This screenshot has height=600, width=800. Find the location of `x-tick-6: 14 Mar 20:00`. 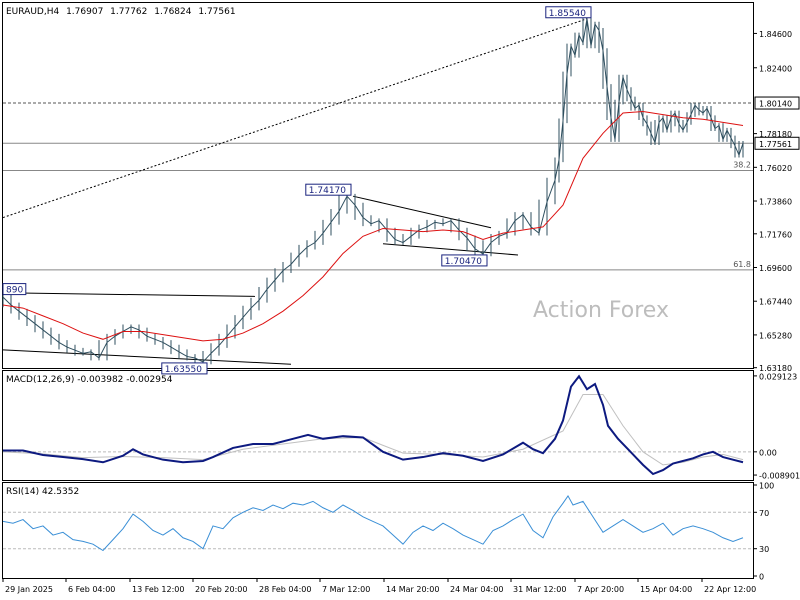

x-tick-6: 14 Mar 20:00 is located at coordinates (412, 589).